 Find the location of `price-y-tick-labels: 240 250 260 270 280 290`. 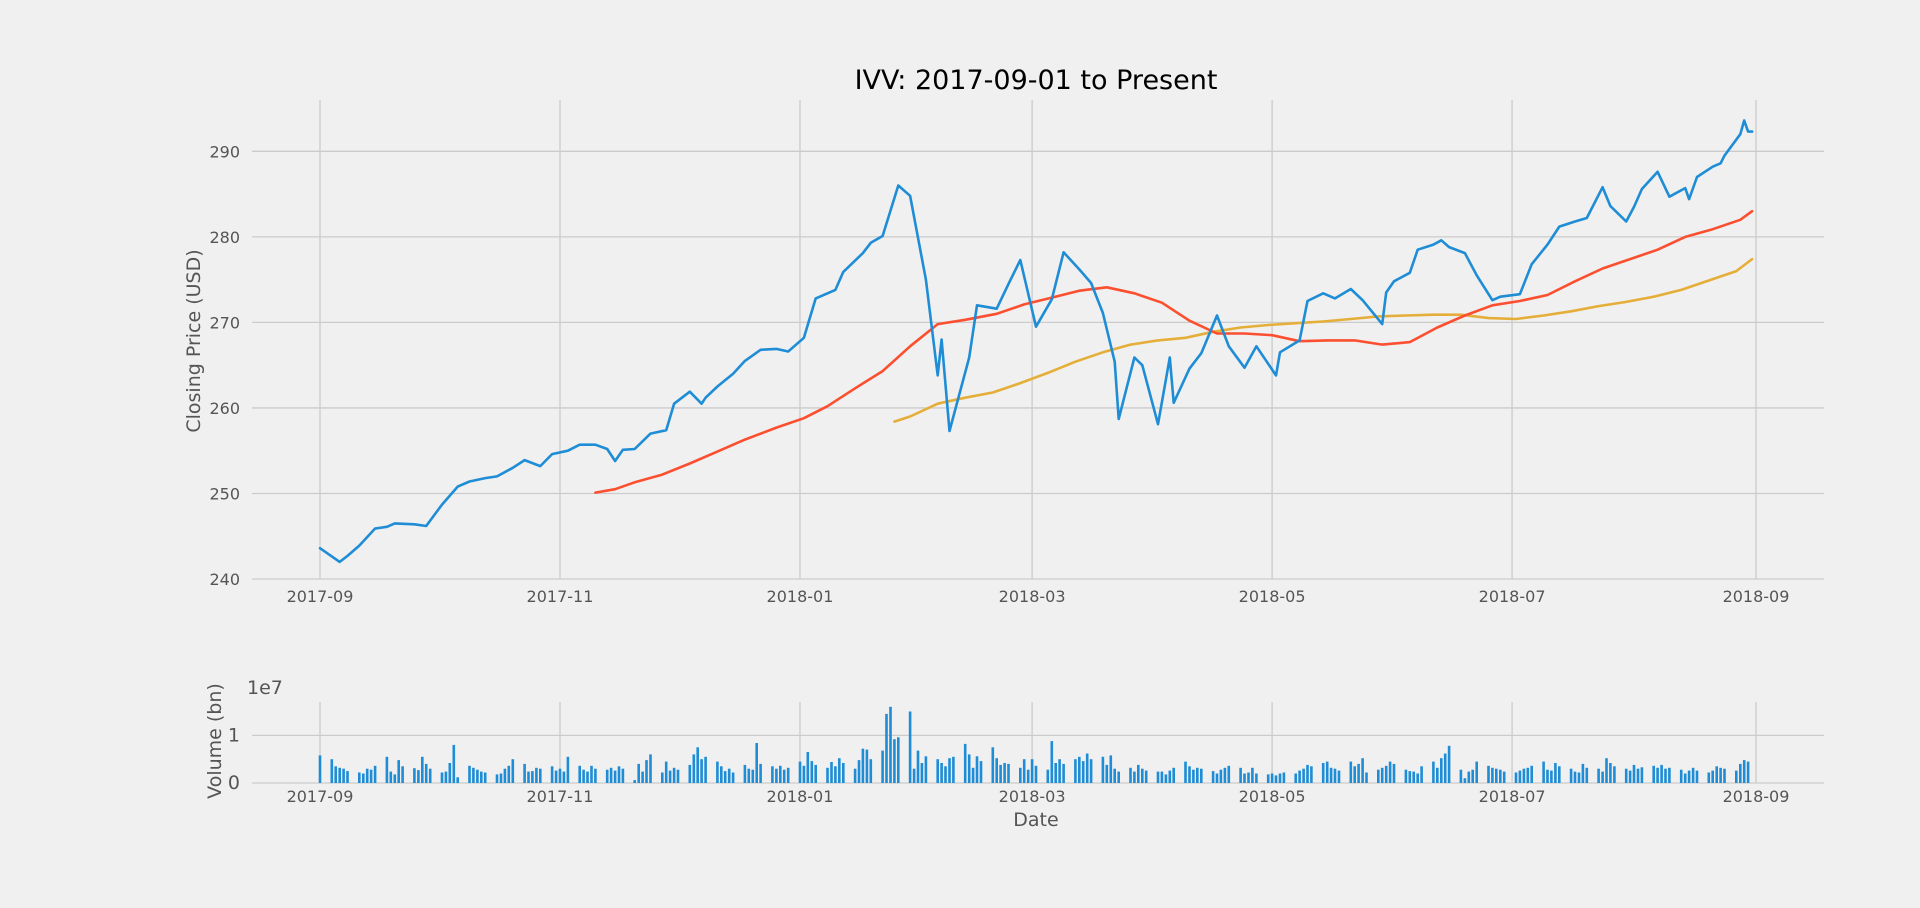

price-y-tick-labels: 240 250 260 270 280 290 is located at coordinates (224, 365).